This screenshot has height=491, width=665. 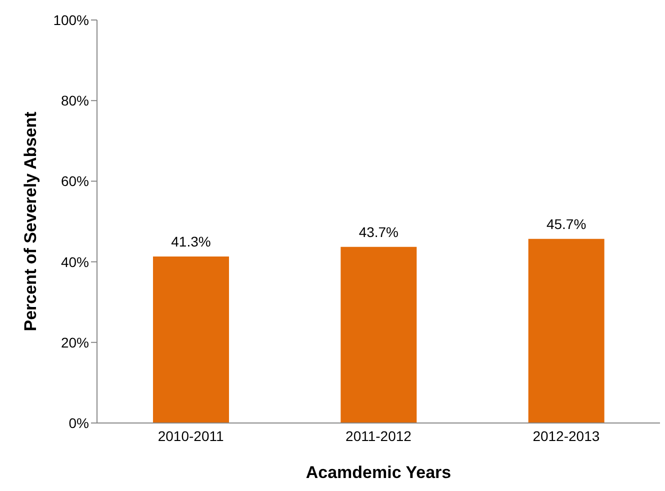 I want to click on data-label: 43.7%, so click(x=378, y=232).